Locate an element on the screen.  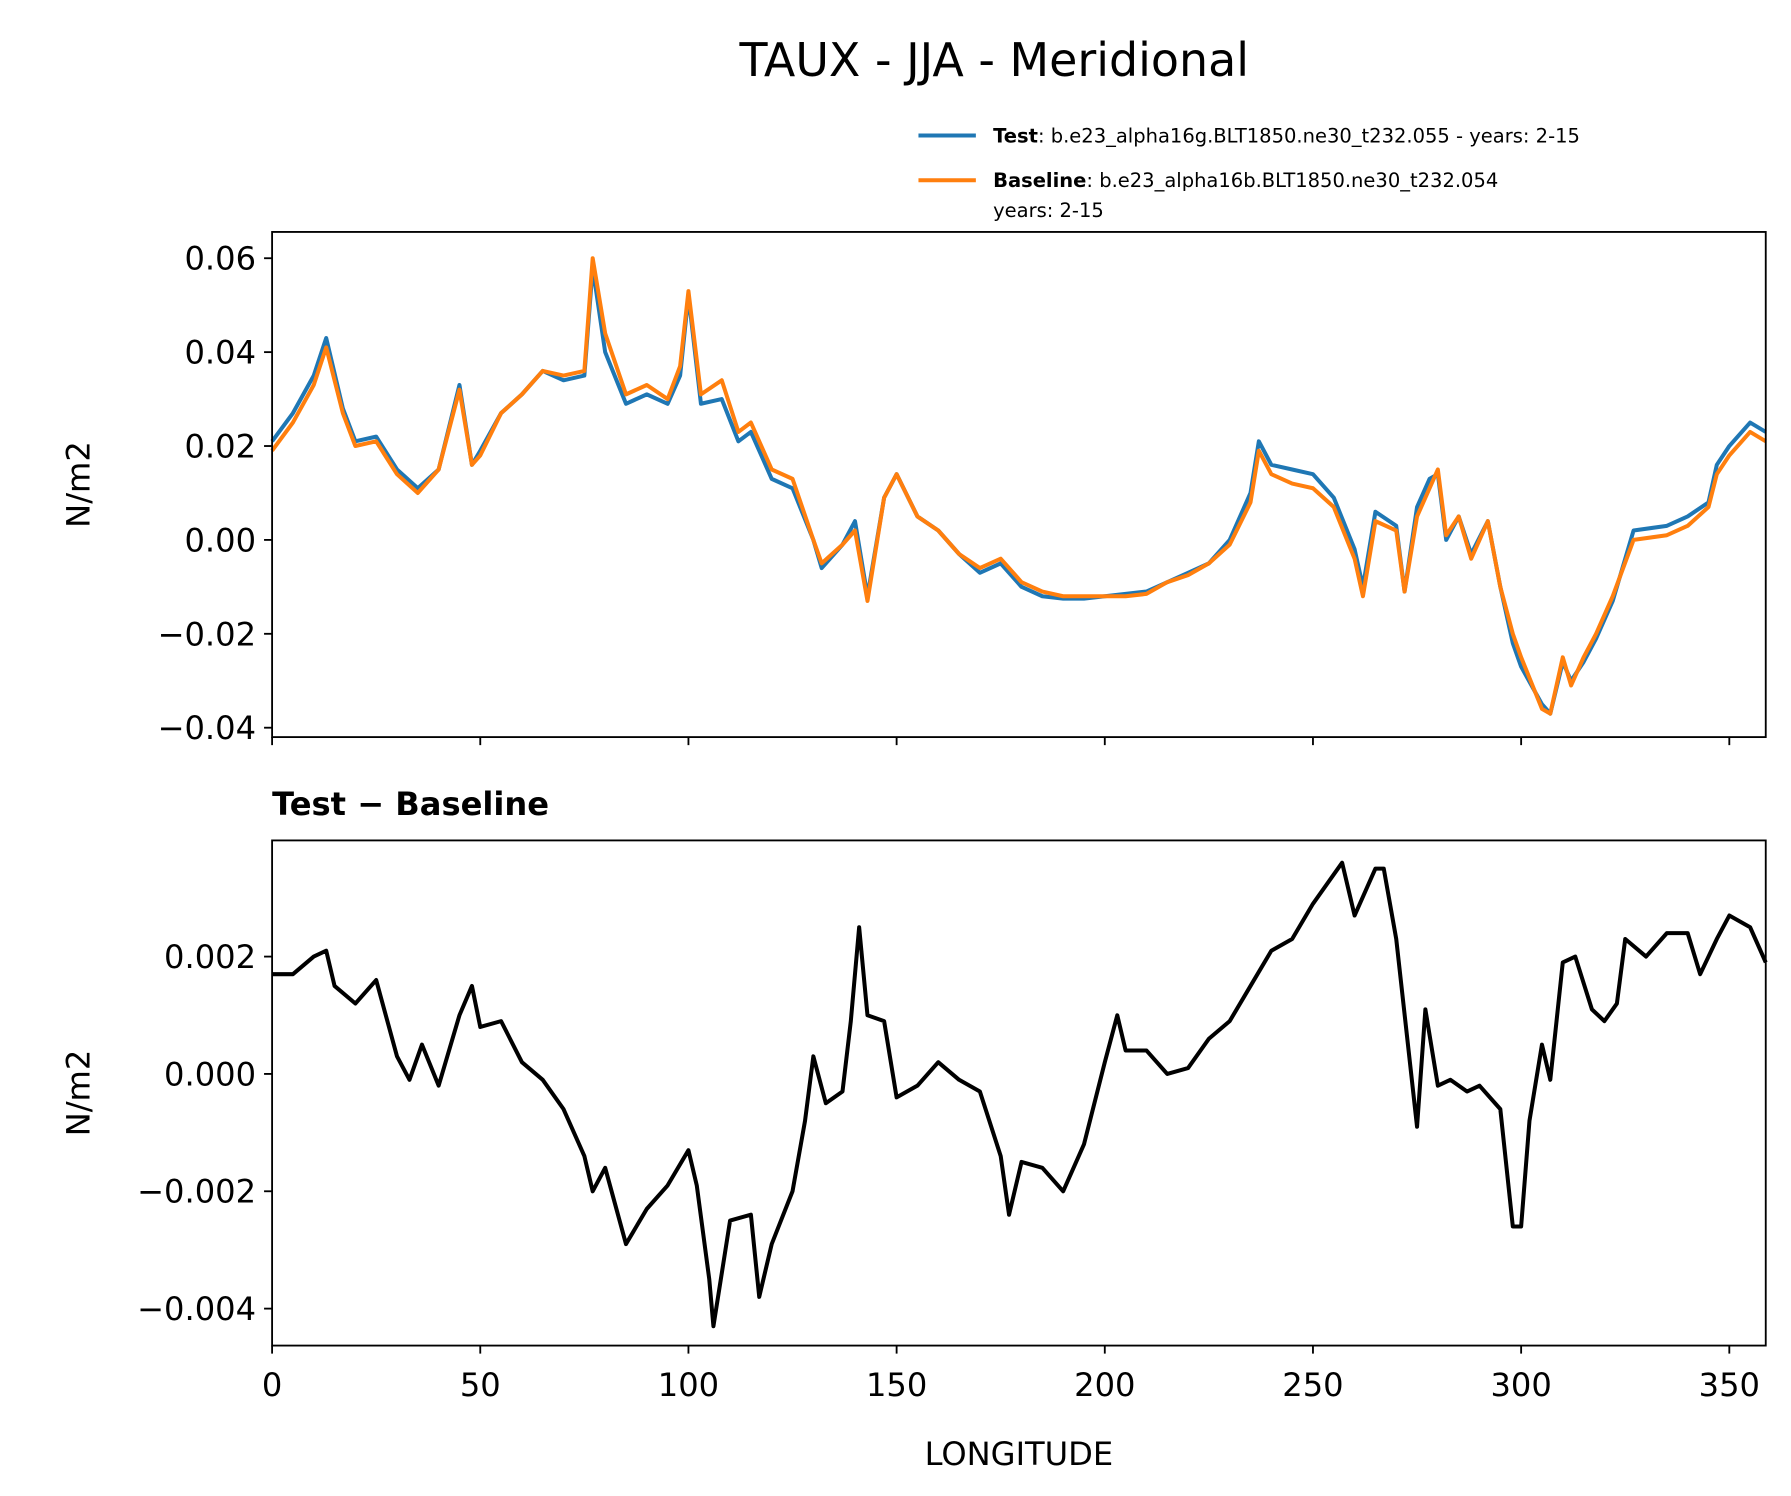
y-tick-label: −0.004 is located at coordinates (196, 1309).